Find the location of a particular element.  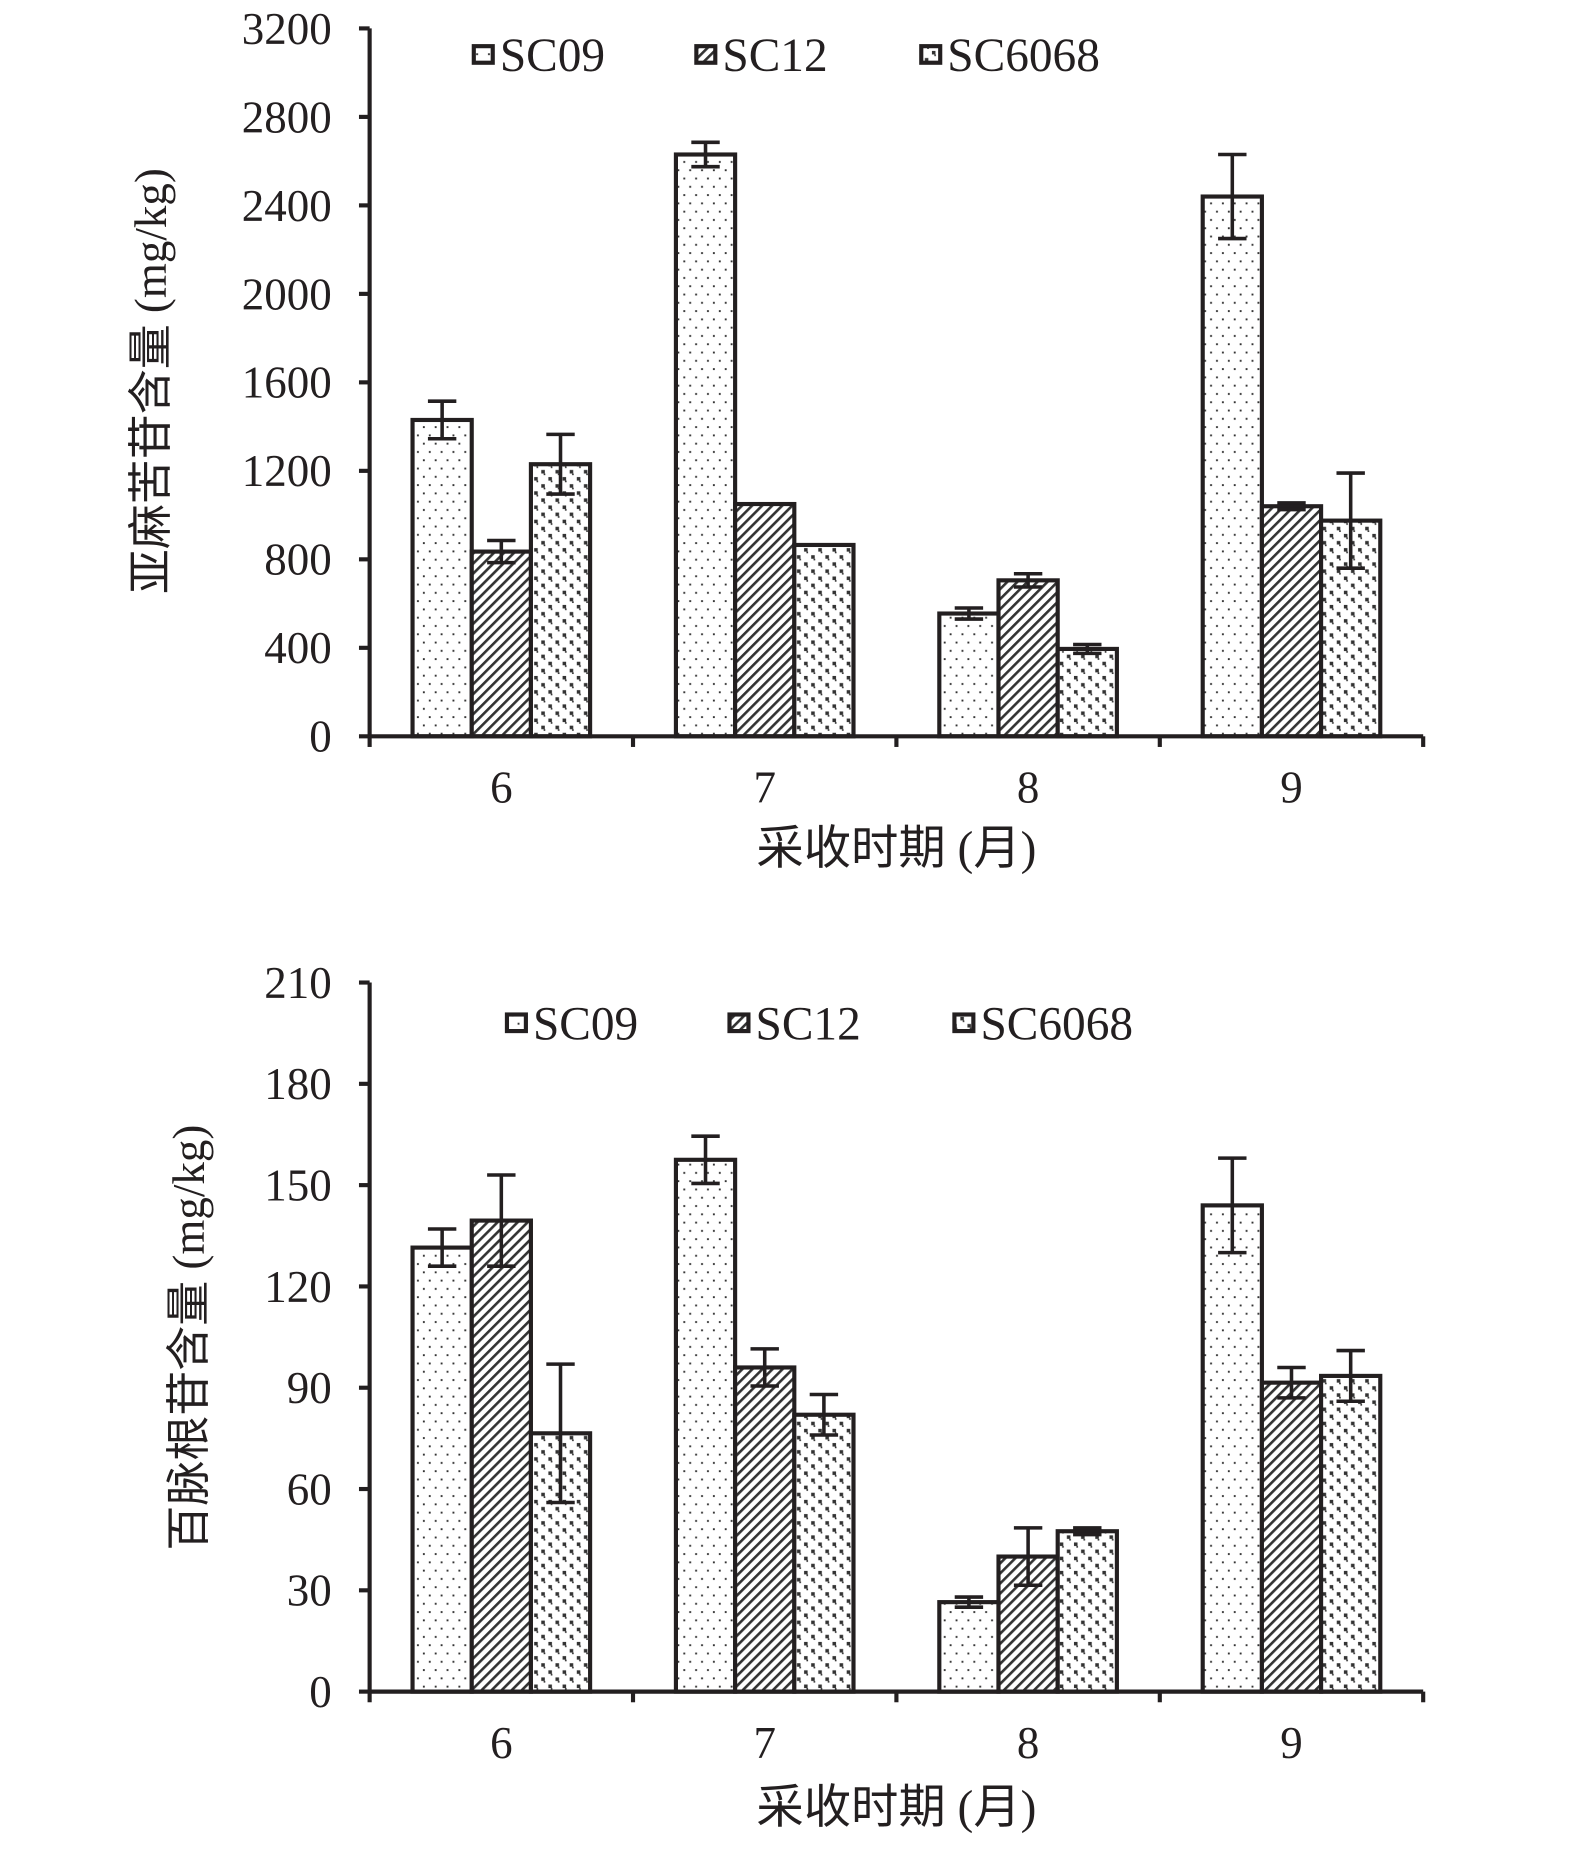

y-tick-label: 800 is located at coordinates (297, 560).